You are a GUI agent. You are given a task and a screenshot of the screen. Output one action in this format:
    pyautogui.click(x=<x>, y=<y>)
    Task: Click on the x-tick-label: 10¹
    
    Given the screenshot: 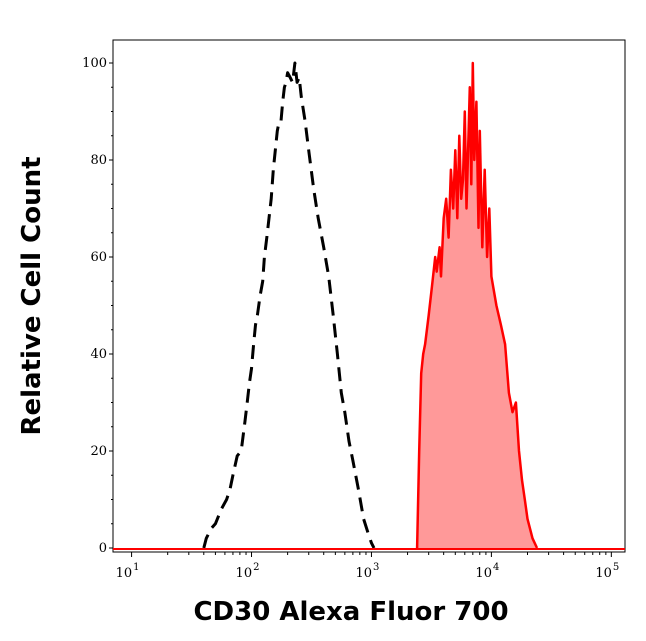 What is the action you would take?
    pyautogui.click(x=128, y=571)
    